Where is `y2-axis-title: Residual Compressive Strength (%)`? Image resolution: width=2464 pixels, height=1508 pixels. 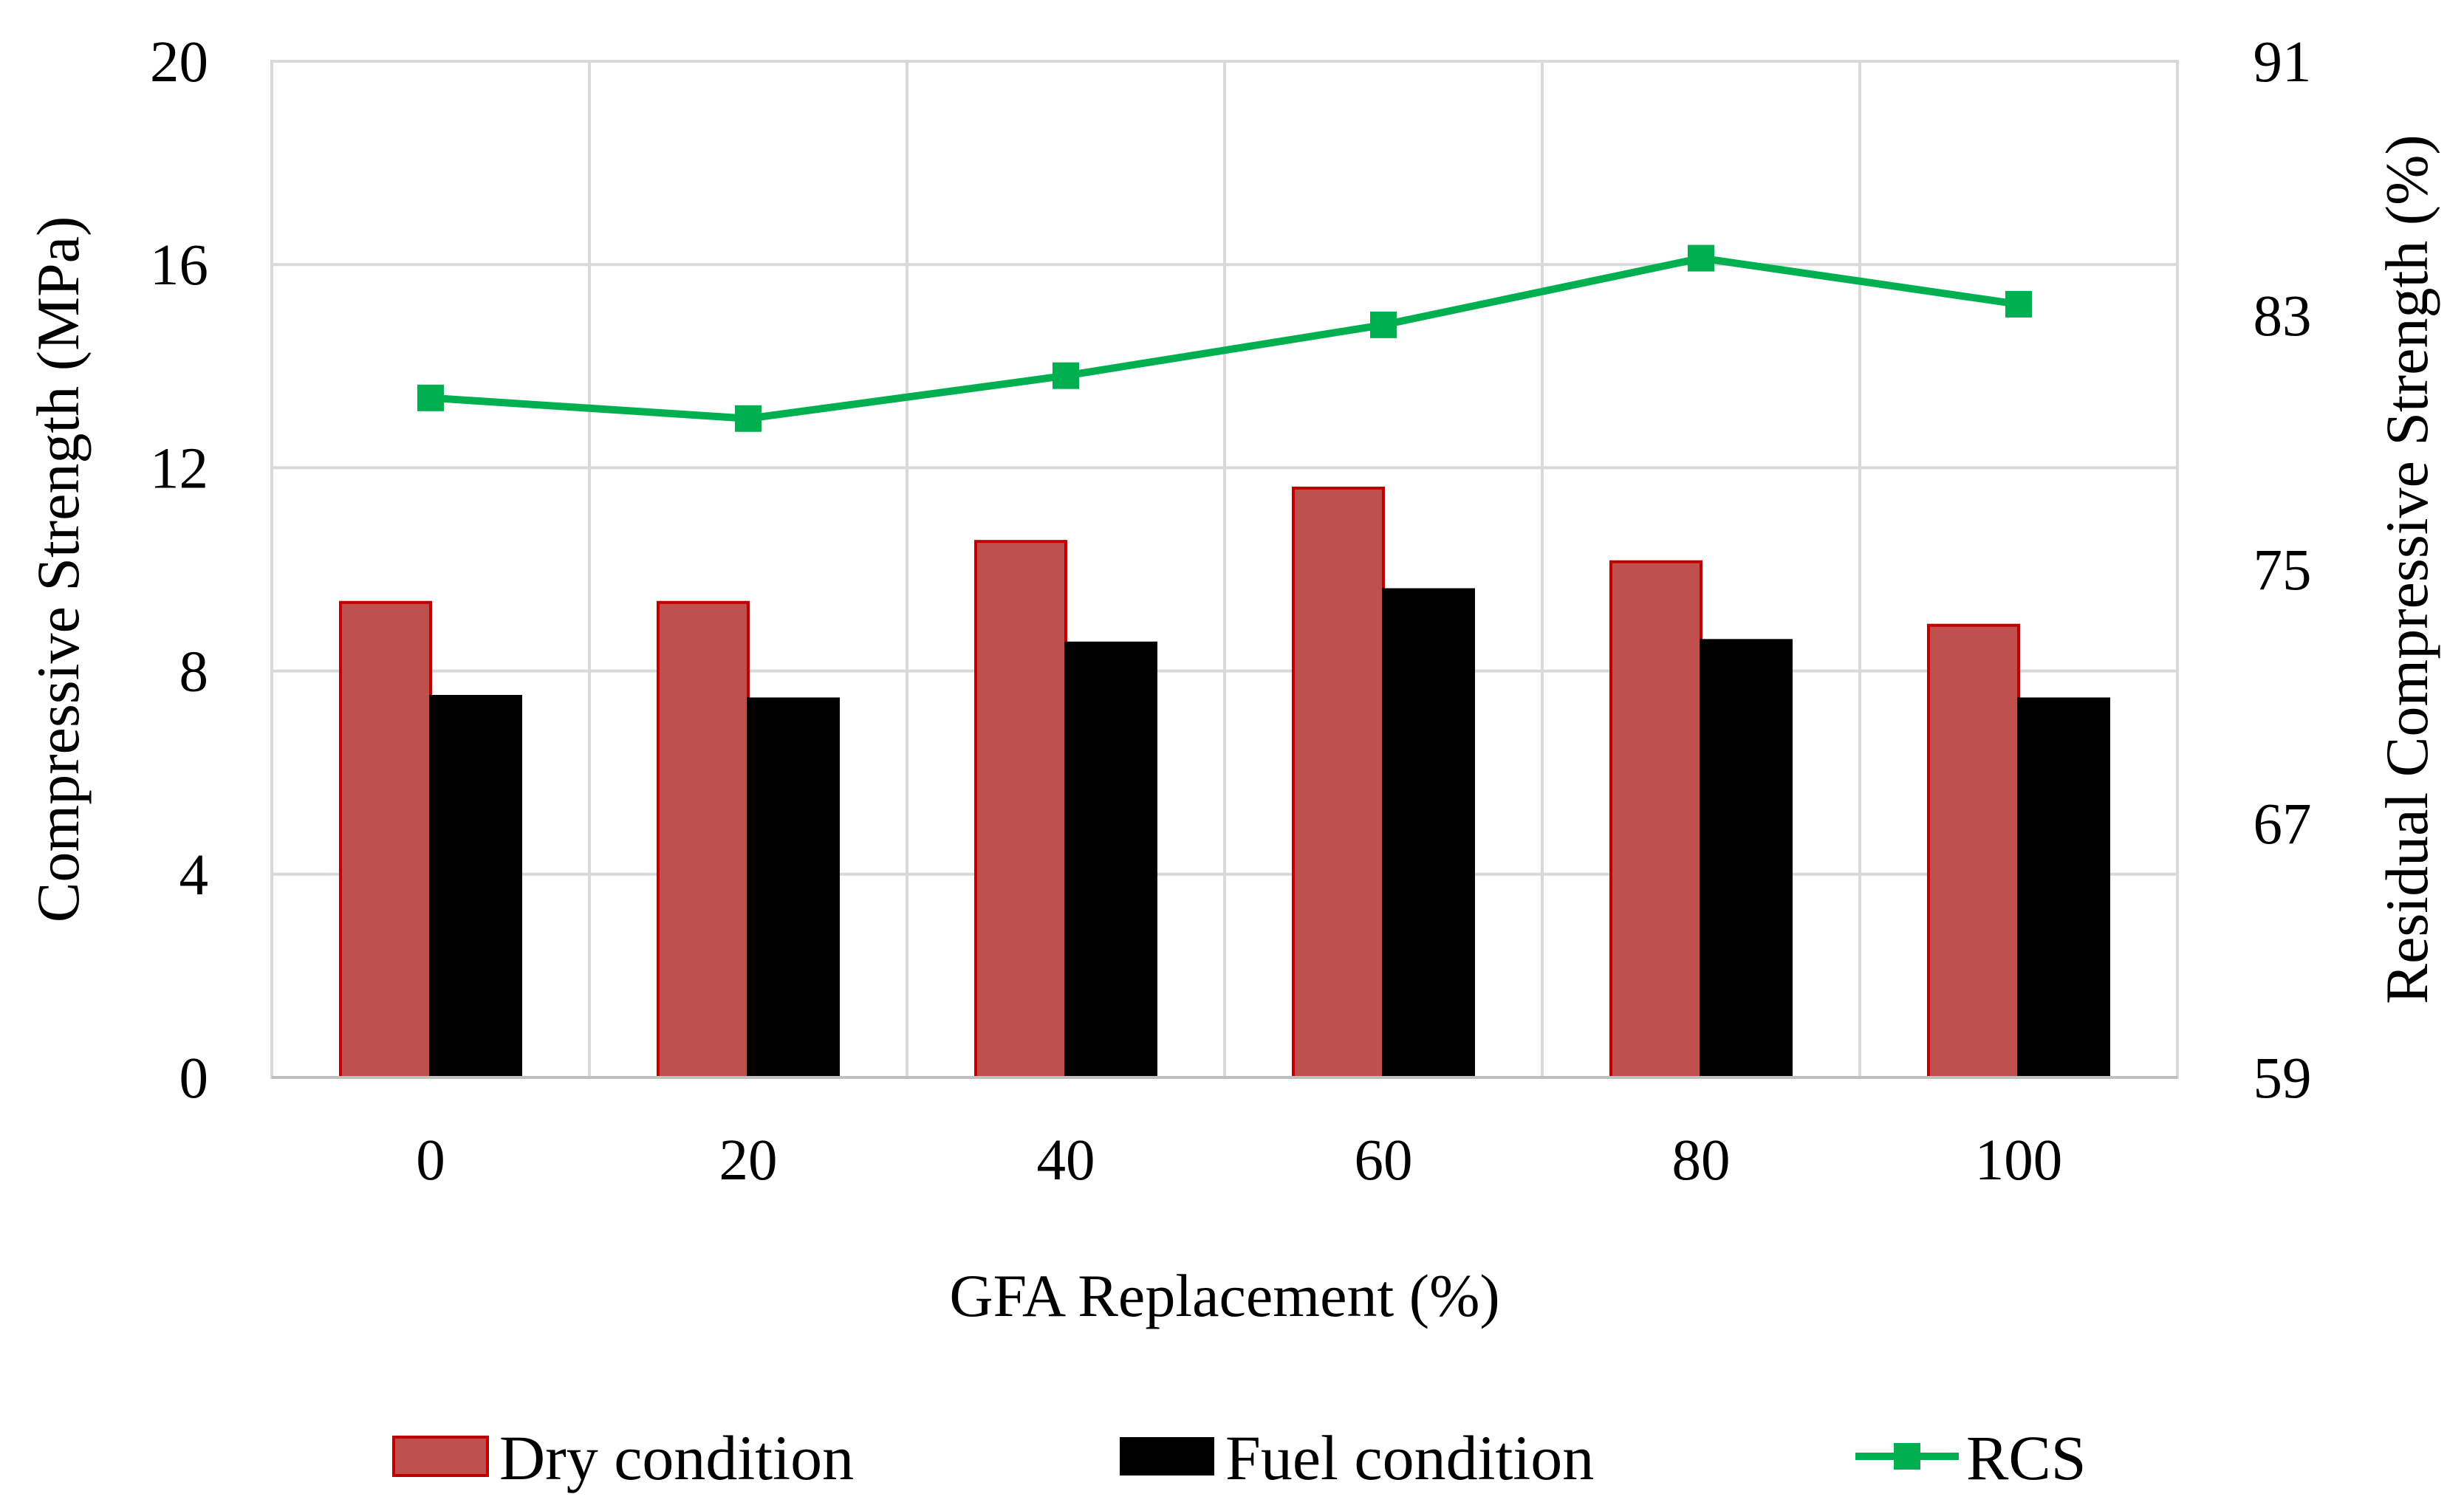 y2-axis-title: Residual Compressive Strength (%) is located at coordinates (2406, 569).